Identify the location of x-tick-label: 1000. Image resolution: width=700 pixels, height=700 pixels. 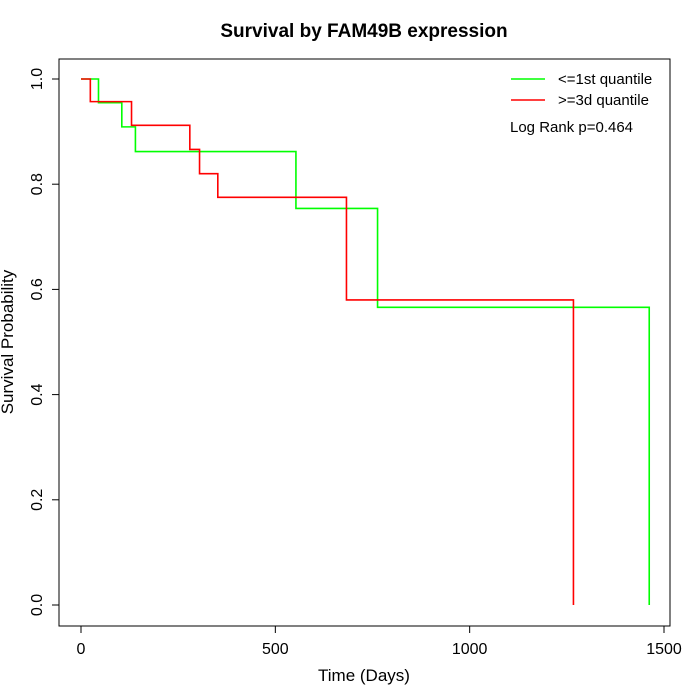
(470, 649).